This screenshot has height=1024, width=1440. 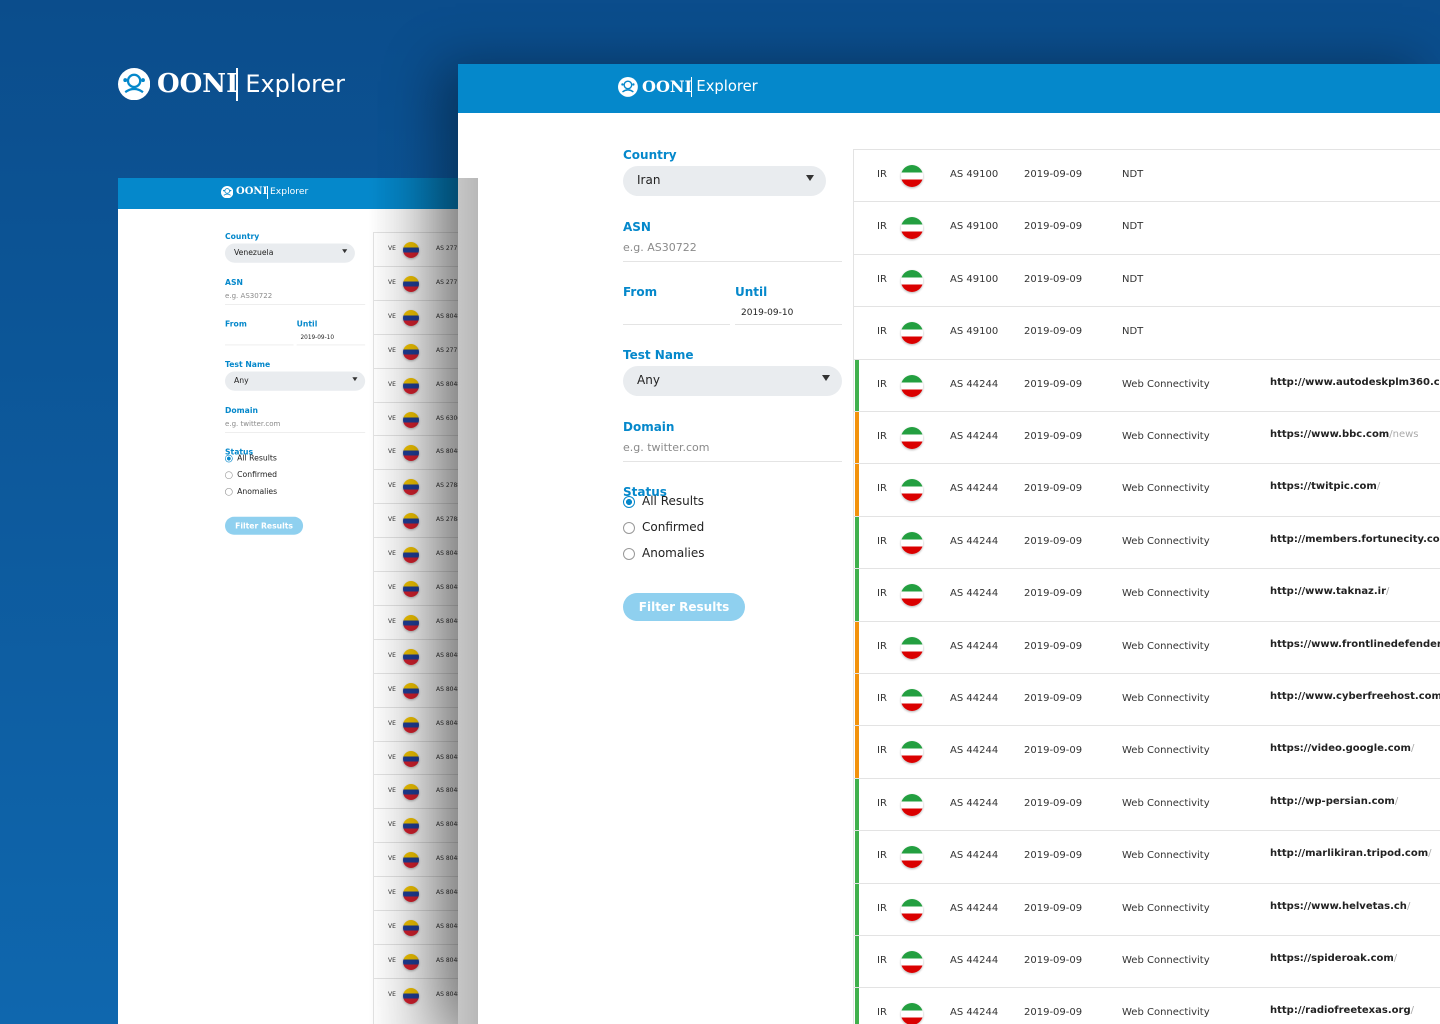 I want to click on url: https://video.google.com/, so click(x=1342, y=748).